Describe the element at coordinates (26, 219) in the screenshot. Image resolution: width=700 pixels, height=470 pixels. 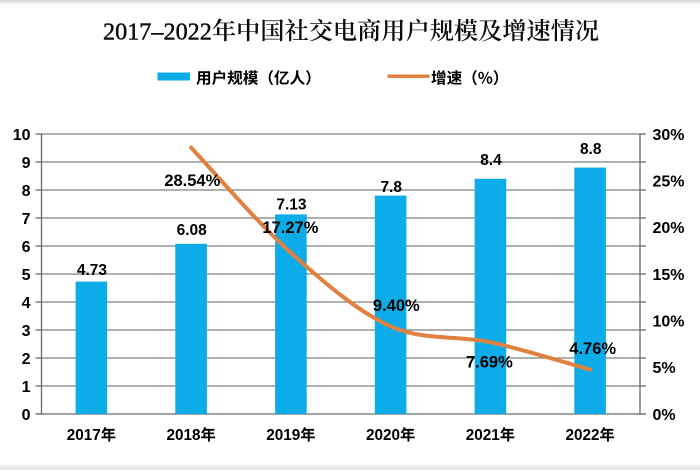
I see `svg-text: 7` at that location.